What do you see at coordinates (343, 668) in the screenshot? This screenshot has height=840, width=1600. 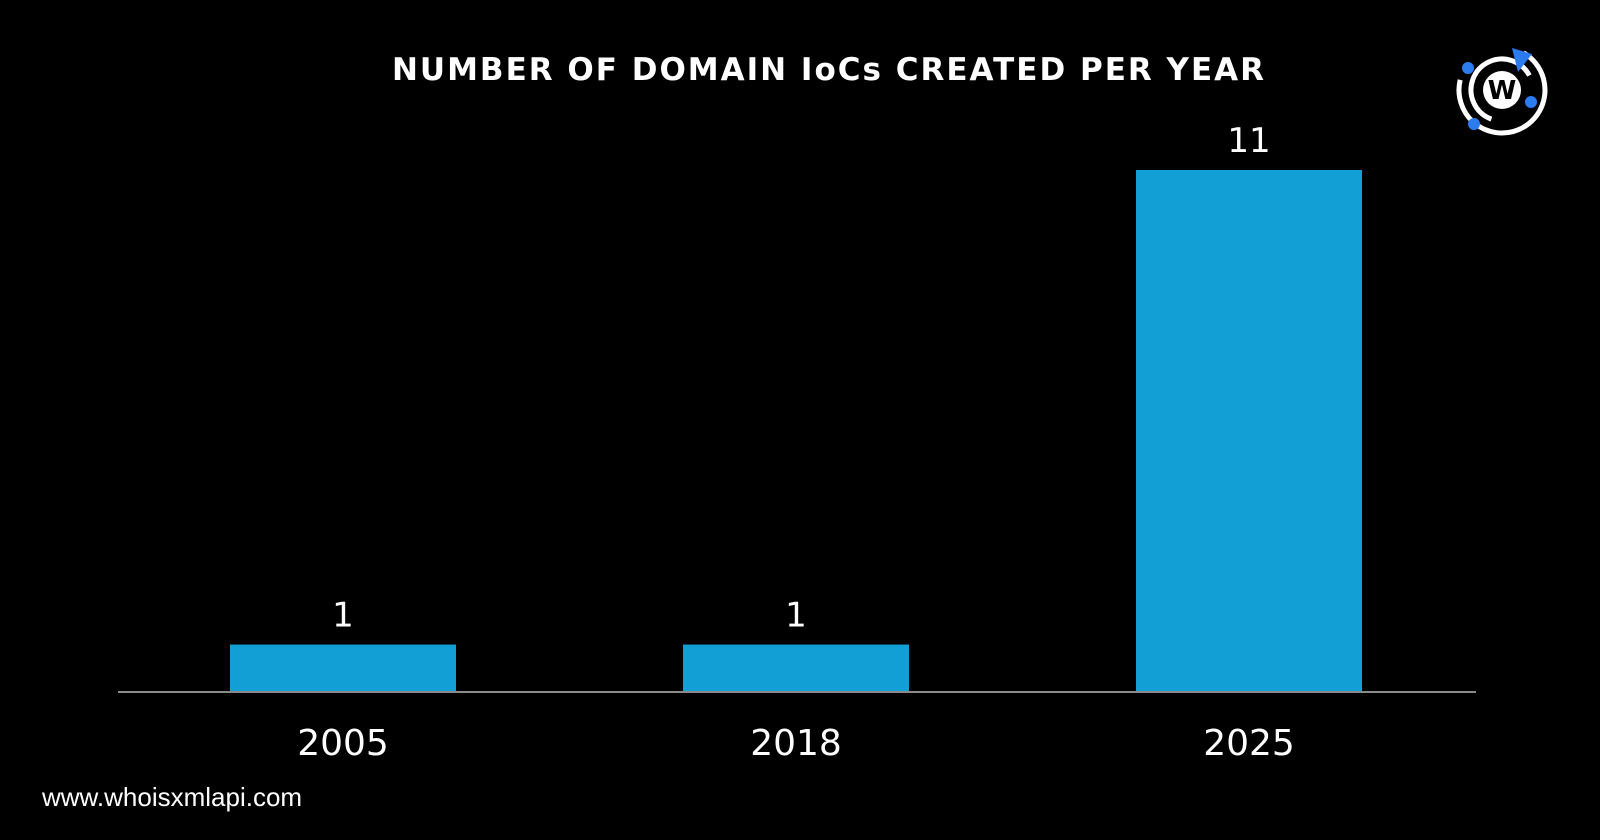 I see `bar-2005` at bounding box center [343, 668].